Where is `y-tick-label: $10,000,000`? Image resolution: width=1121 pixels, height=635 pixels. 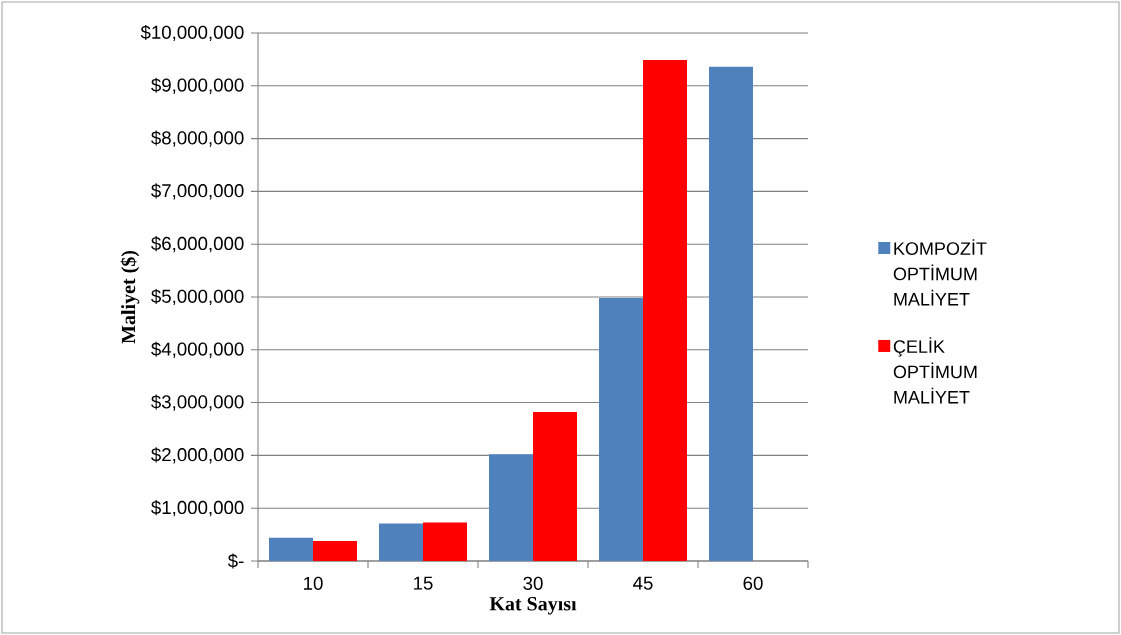 y-tick-label: $10,000,000 is located at coordinates (192, 33).